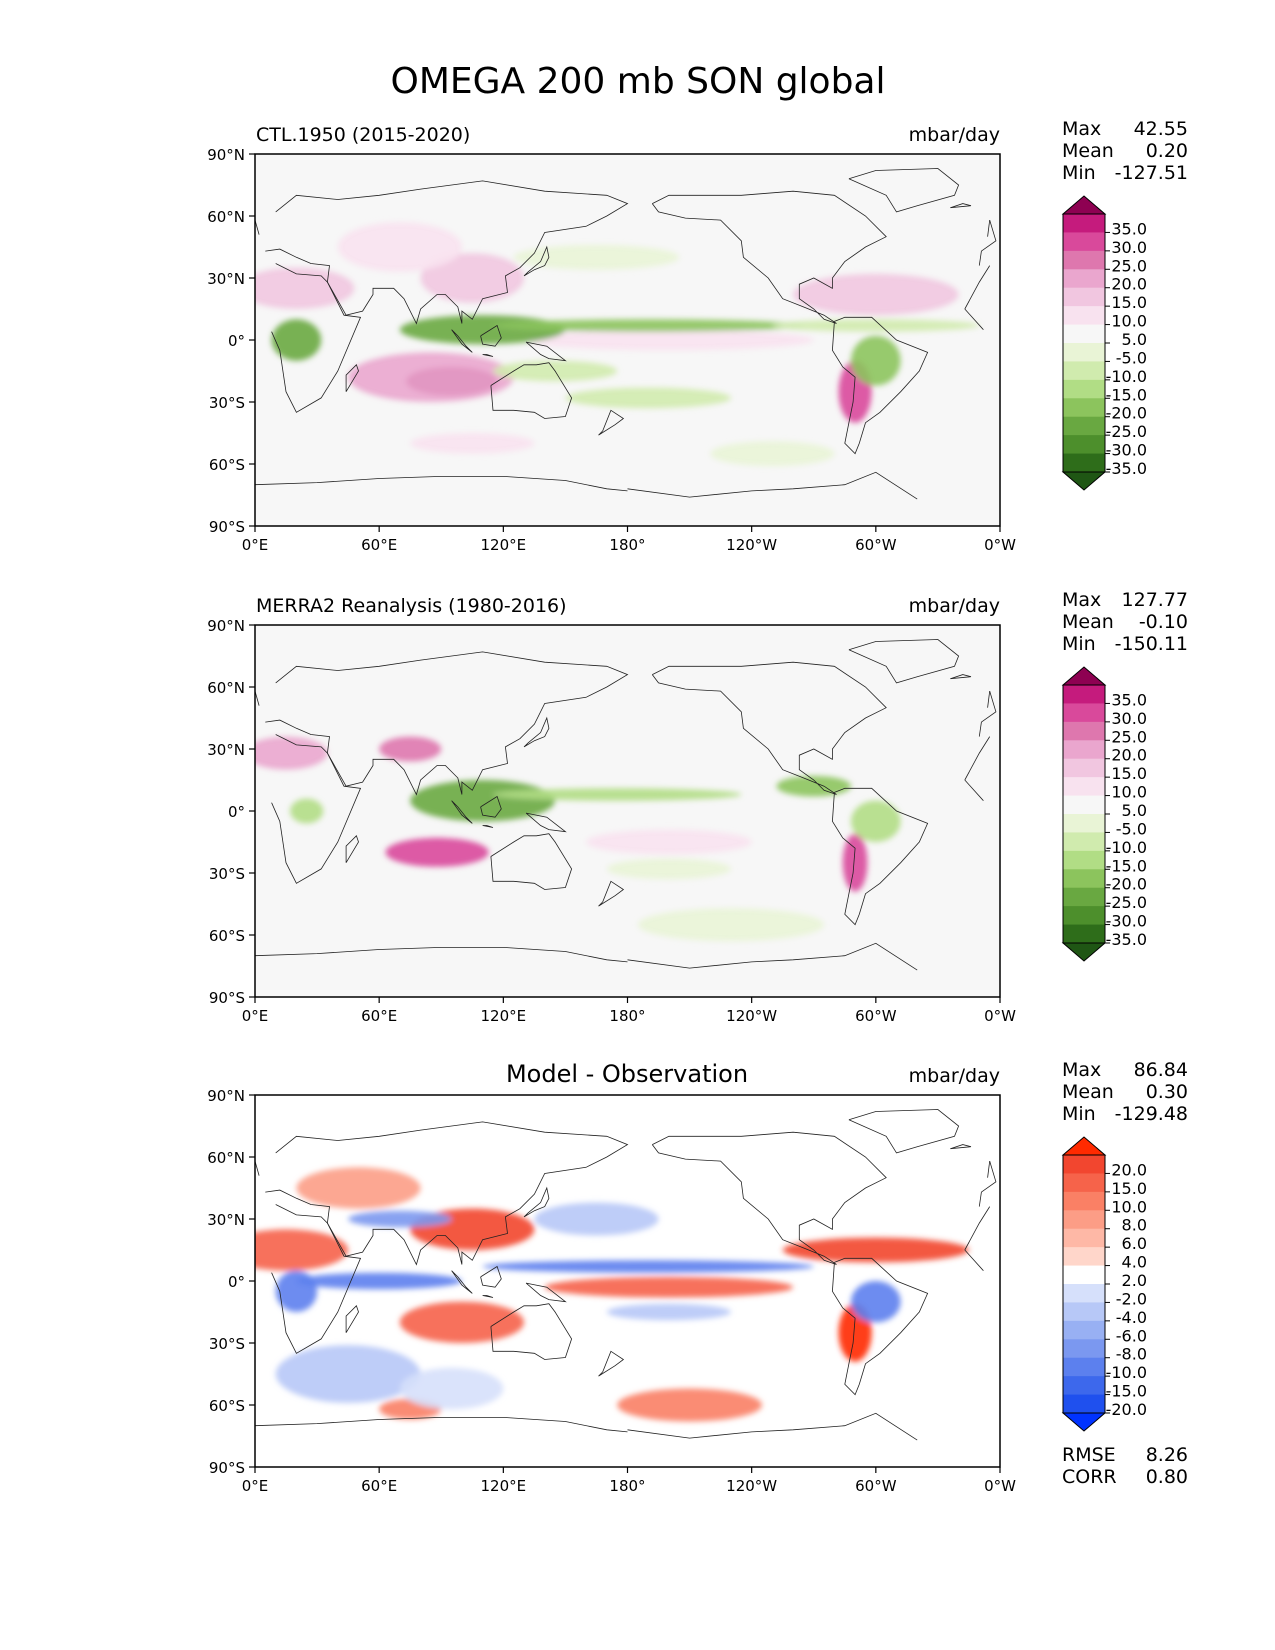 Image resolution: width=1275 pixels, height=1650 pixels. Describe the element at coordinates (1125, 1092) in the screenshot. I see `stats-block: Max 86.84 Mean 0.30 Min -129.48` at that location.